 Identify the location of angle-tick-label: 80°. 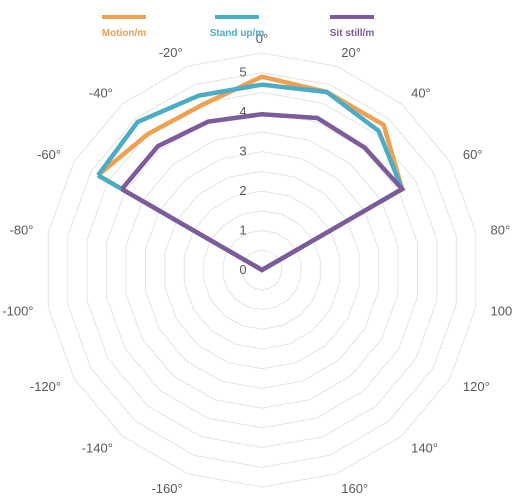
(501, 230).